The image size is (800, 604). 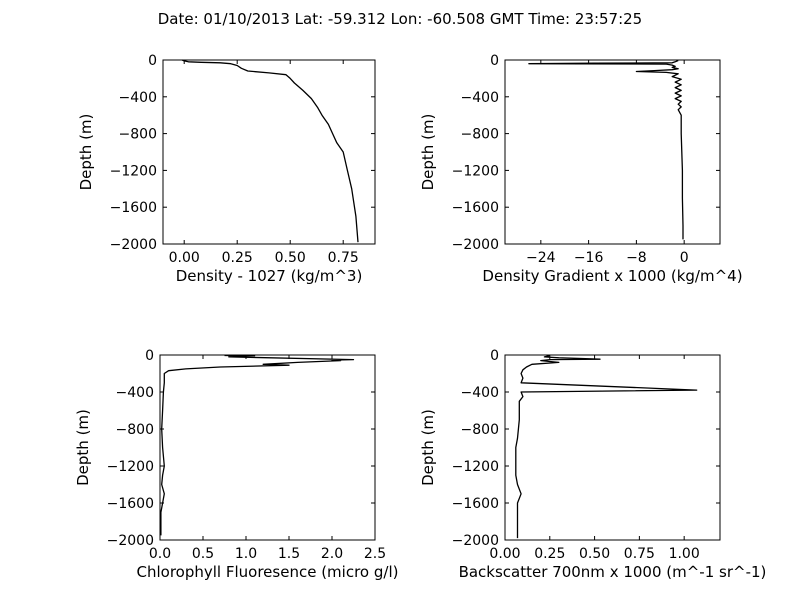 I want to click on chlorophyll-x-axis-label: Chlorophyll Fluoresence (micro g/l), so click(x=268, y=572).